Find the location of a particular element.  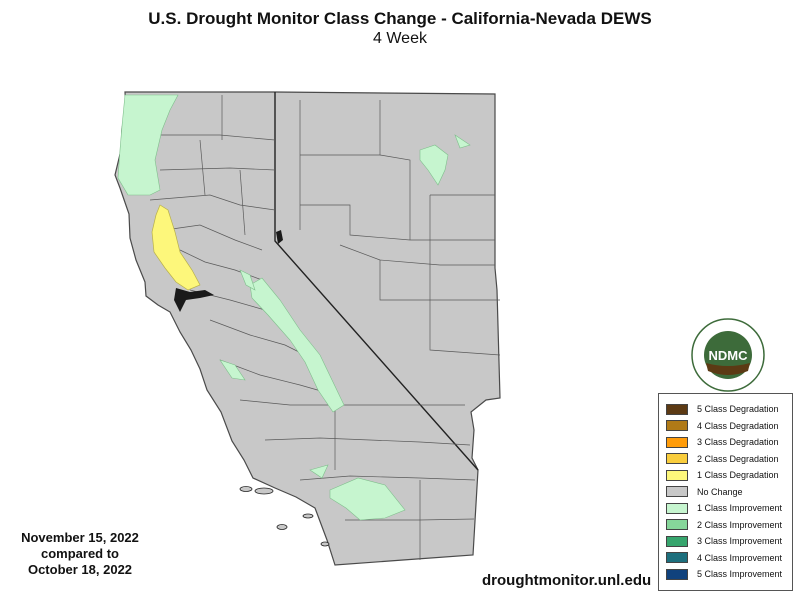

degradation-1-region is located at coordinates (176, 247).